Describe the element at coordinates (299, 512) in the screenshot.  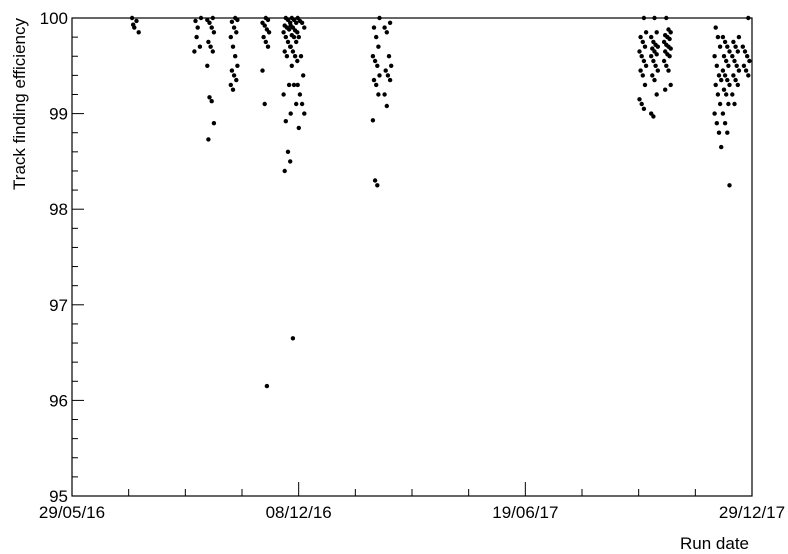
I see `x-tick-label: 08/12/16` at that location.